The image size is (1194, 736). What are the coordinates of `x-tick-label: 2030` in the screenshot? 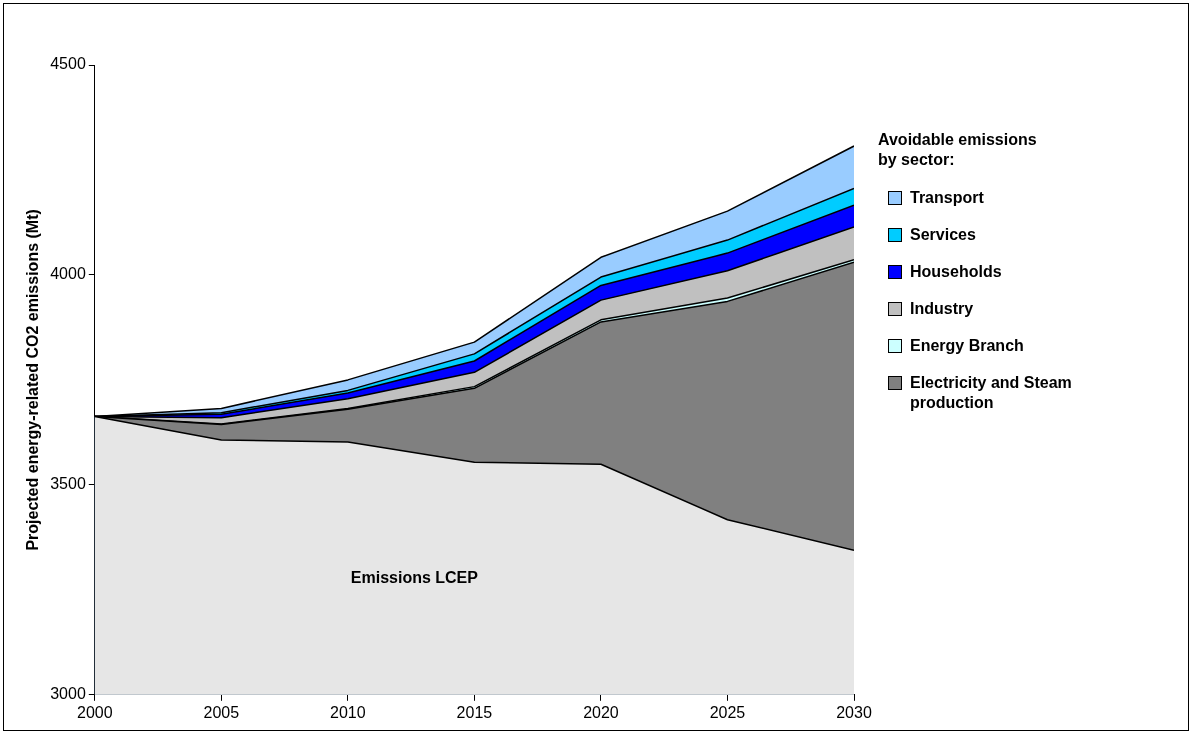 It's located at (854, 712).